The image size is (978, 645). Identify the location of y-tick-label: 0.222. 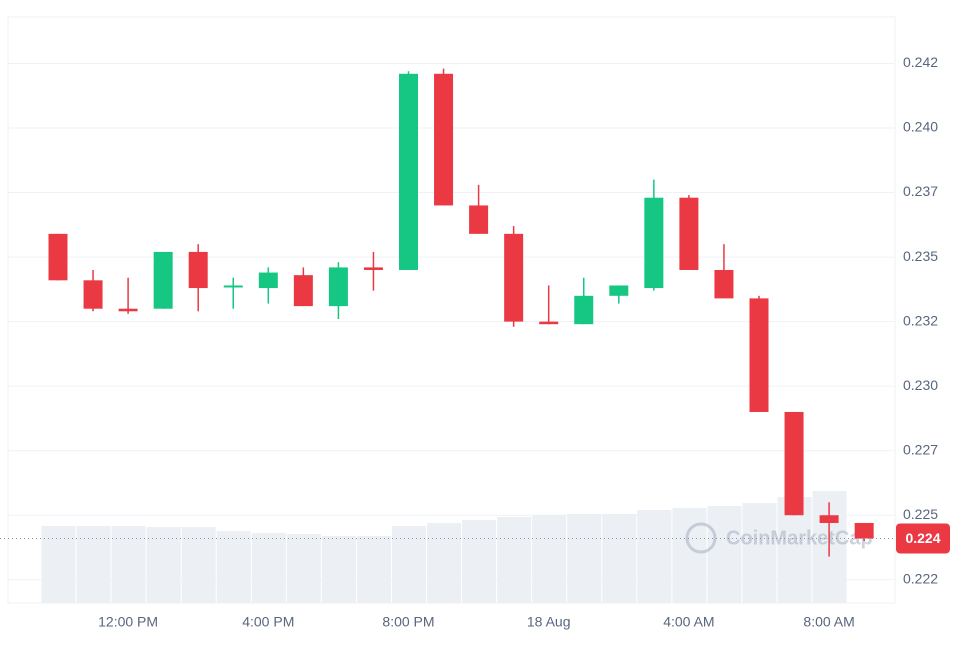
(920, 578).